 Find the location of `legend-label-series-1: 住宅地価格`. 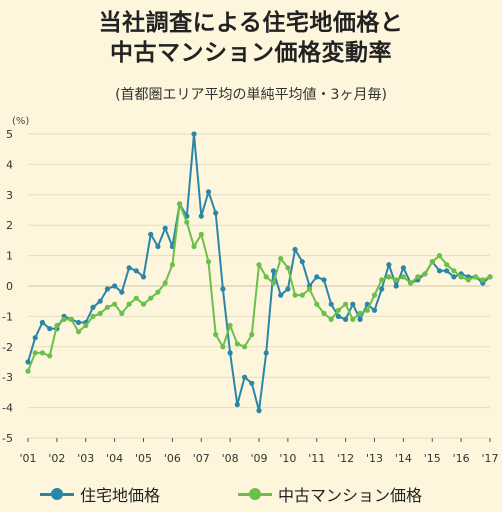

legend-label-series-1: 住宅地価格 is located at coordinates (120, 495).